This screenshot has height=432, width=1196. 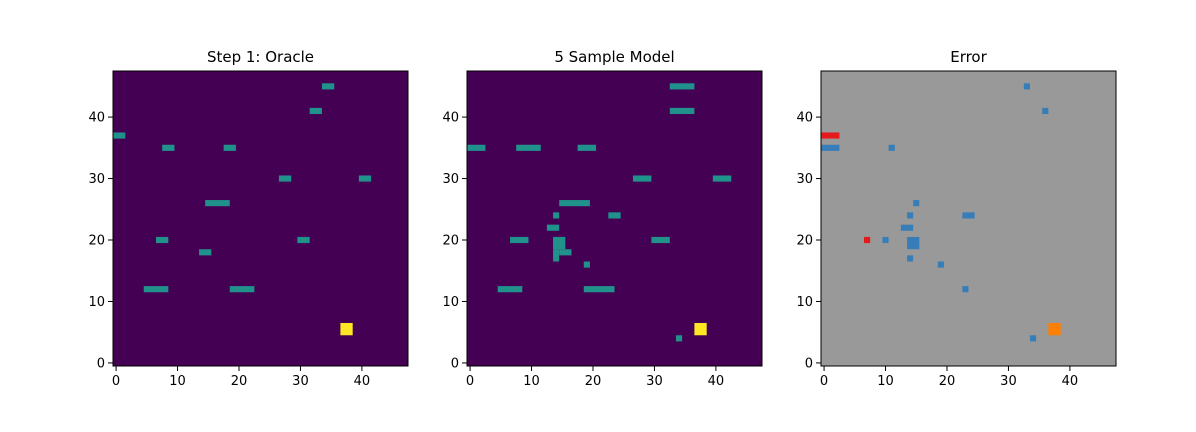 I want to click on subplot-title: Step 1: Oracle, so click(x=260, y=57).